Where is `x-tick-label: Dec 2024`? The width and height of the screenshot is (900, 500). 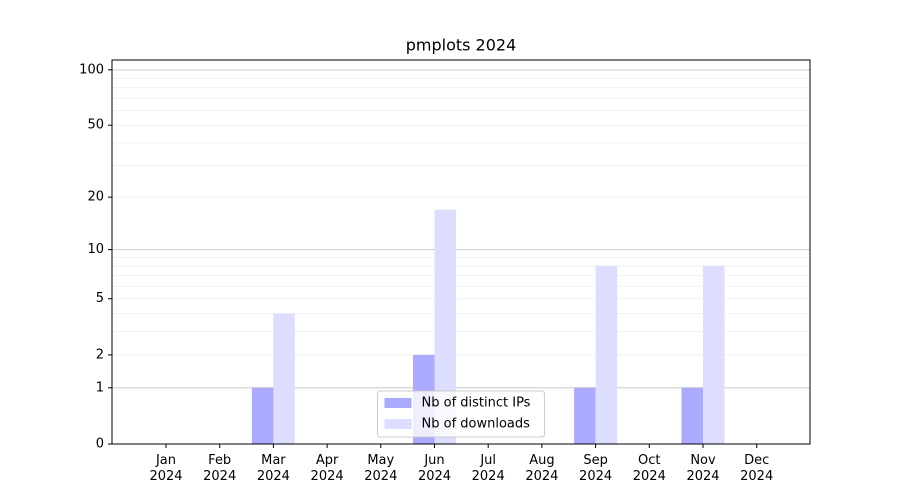 x-tick-label: Dec 2024 is located at coordinates (757, 468).